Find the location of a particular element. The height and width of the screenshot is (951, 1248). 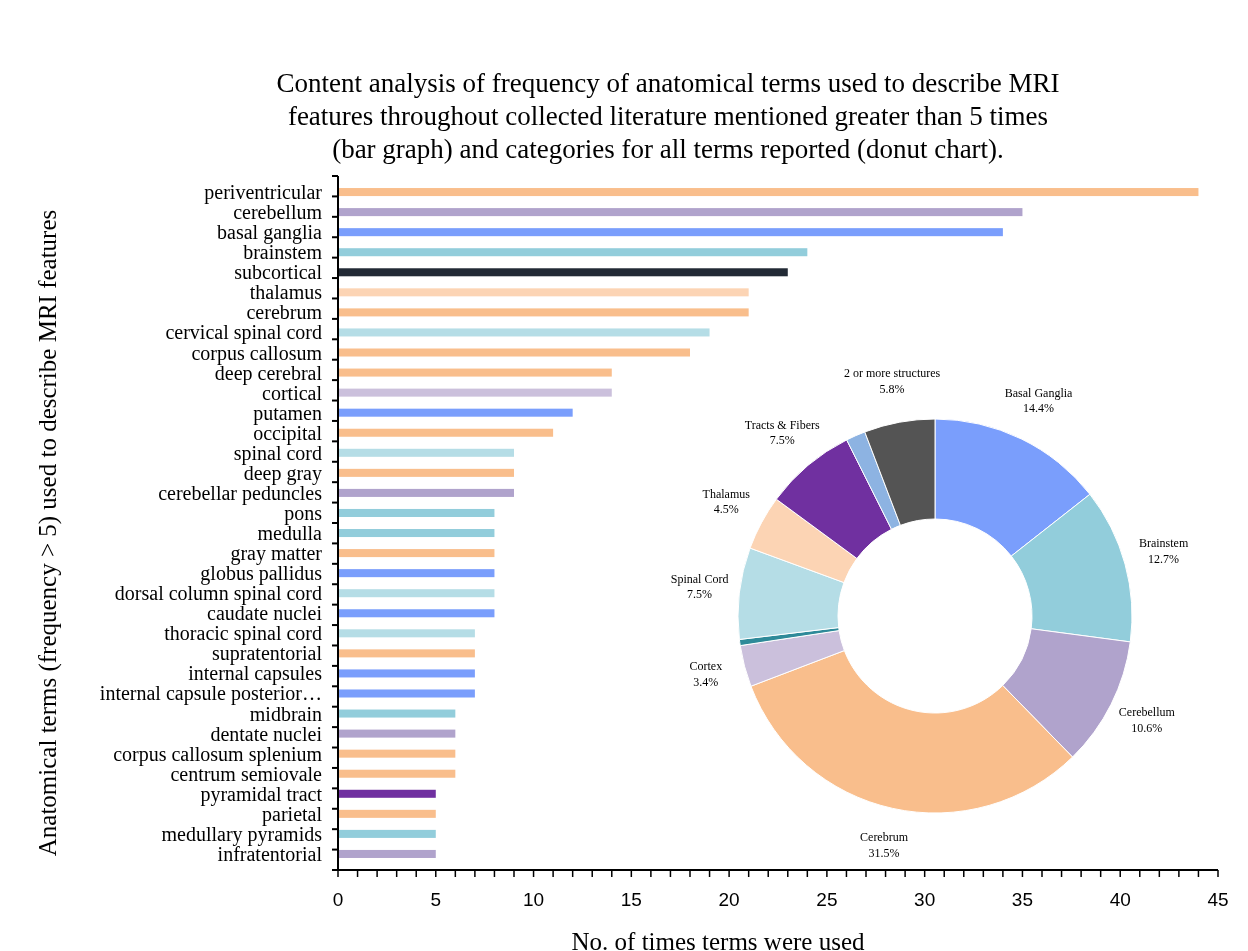

x-axis-title: No. of times terms were used is located at coordinates (718, 939).